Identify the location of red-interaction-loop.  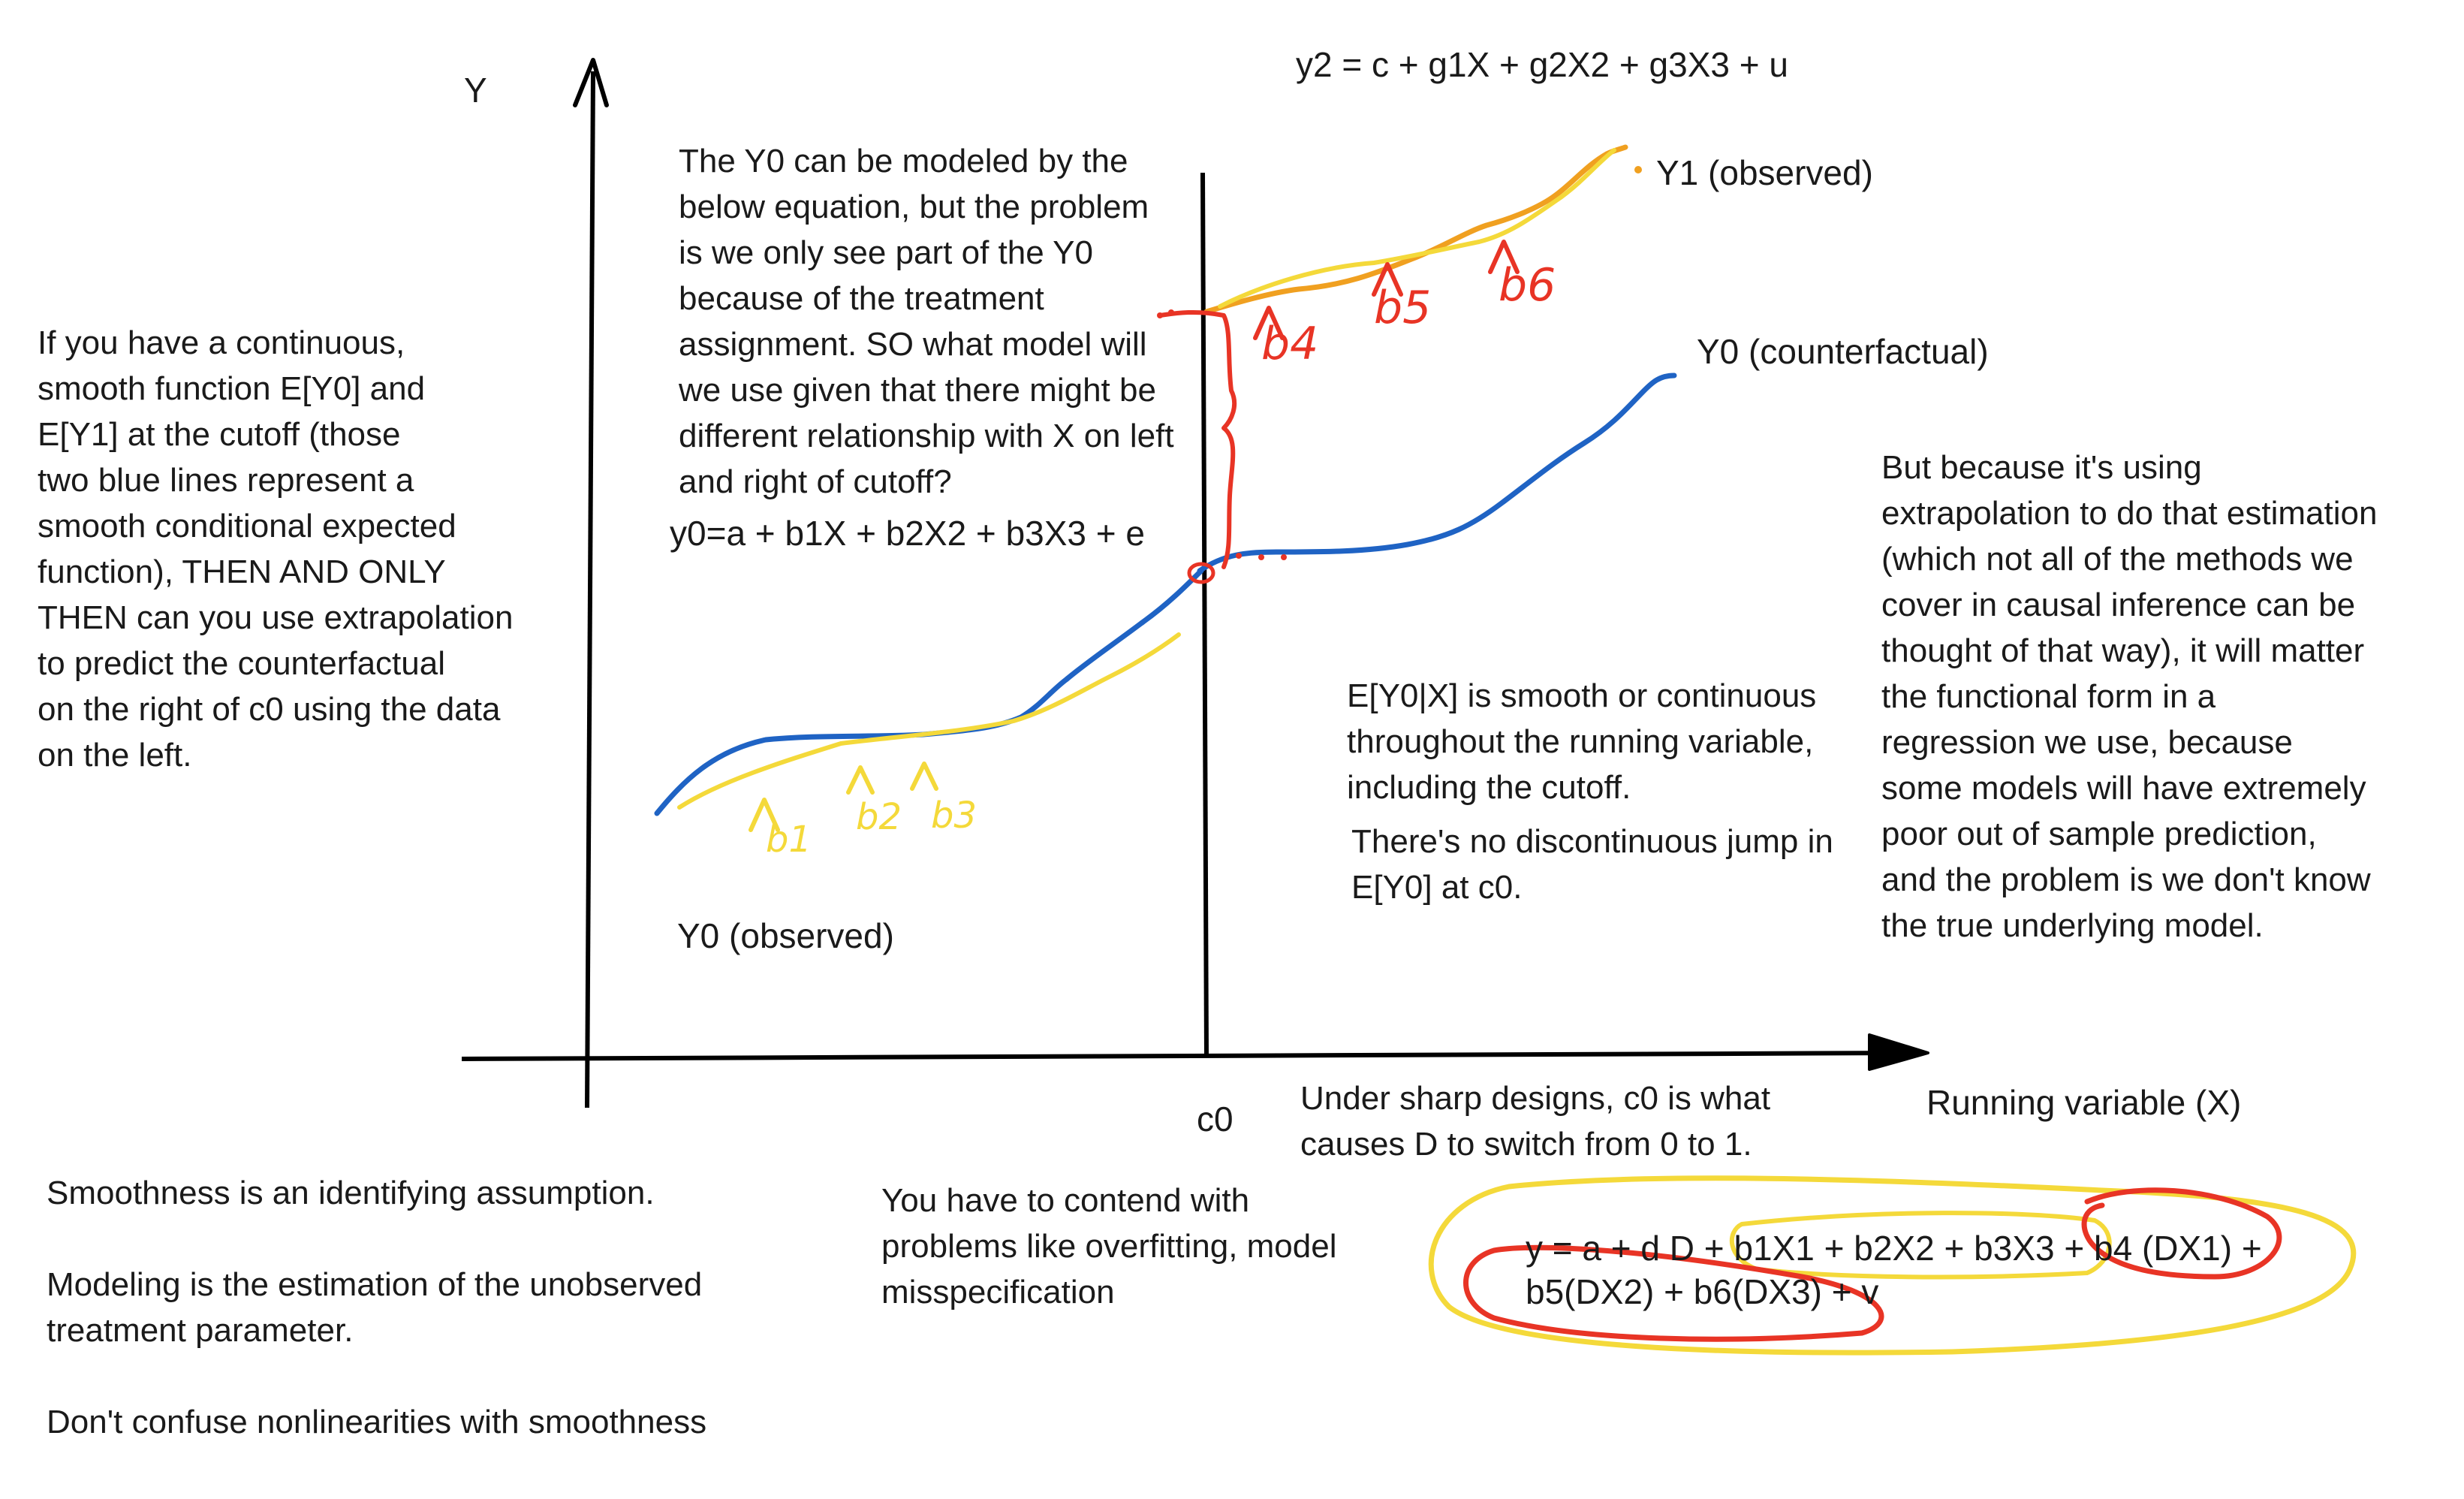
(2181, 1233).